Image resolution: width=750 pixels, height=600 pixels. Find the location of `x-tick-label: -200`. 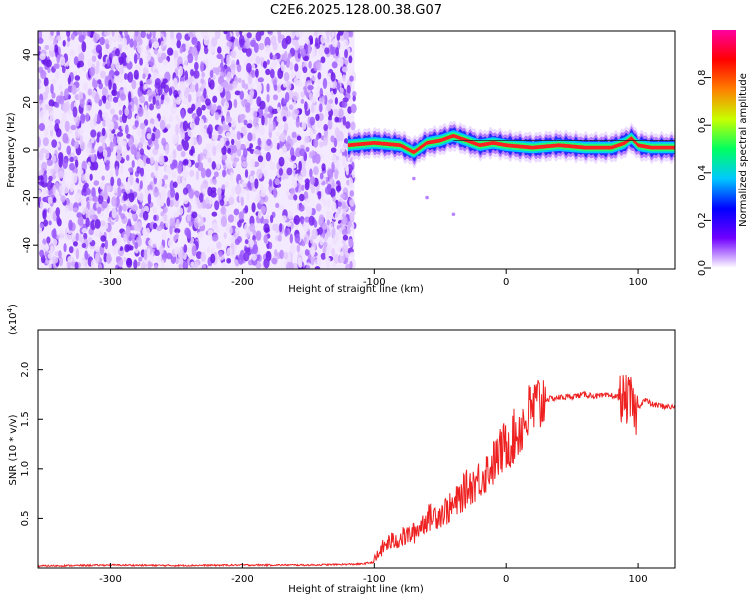

x-tick-label: -200 is located at coordinates (242, 579).